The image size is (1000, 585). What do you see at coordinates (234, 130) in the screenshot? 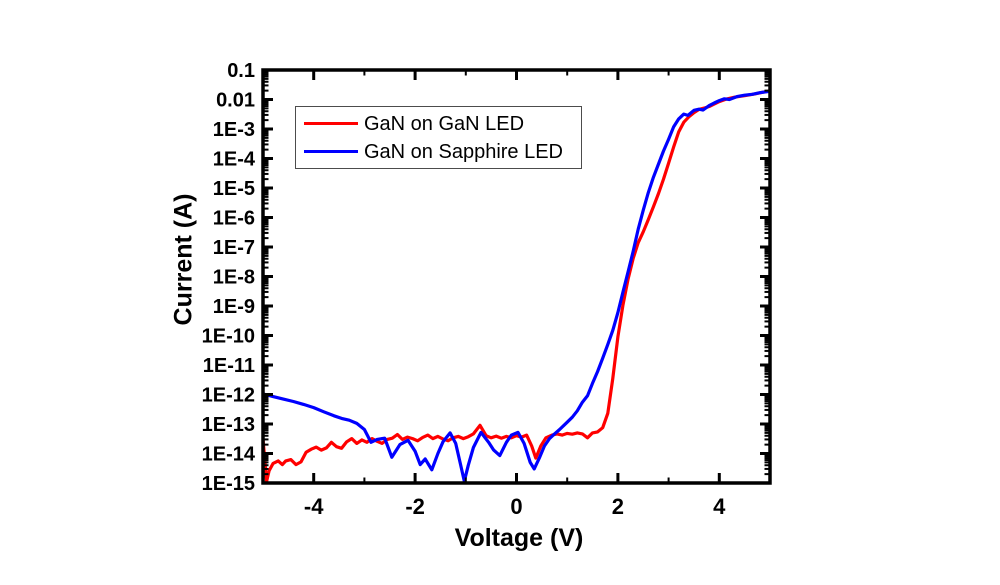
I see `y-tick-label: 1E-3` at bounding box center [234, 130].